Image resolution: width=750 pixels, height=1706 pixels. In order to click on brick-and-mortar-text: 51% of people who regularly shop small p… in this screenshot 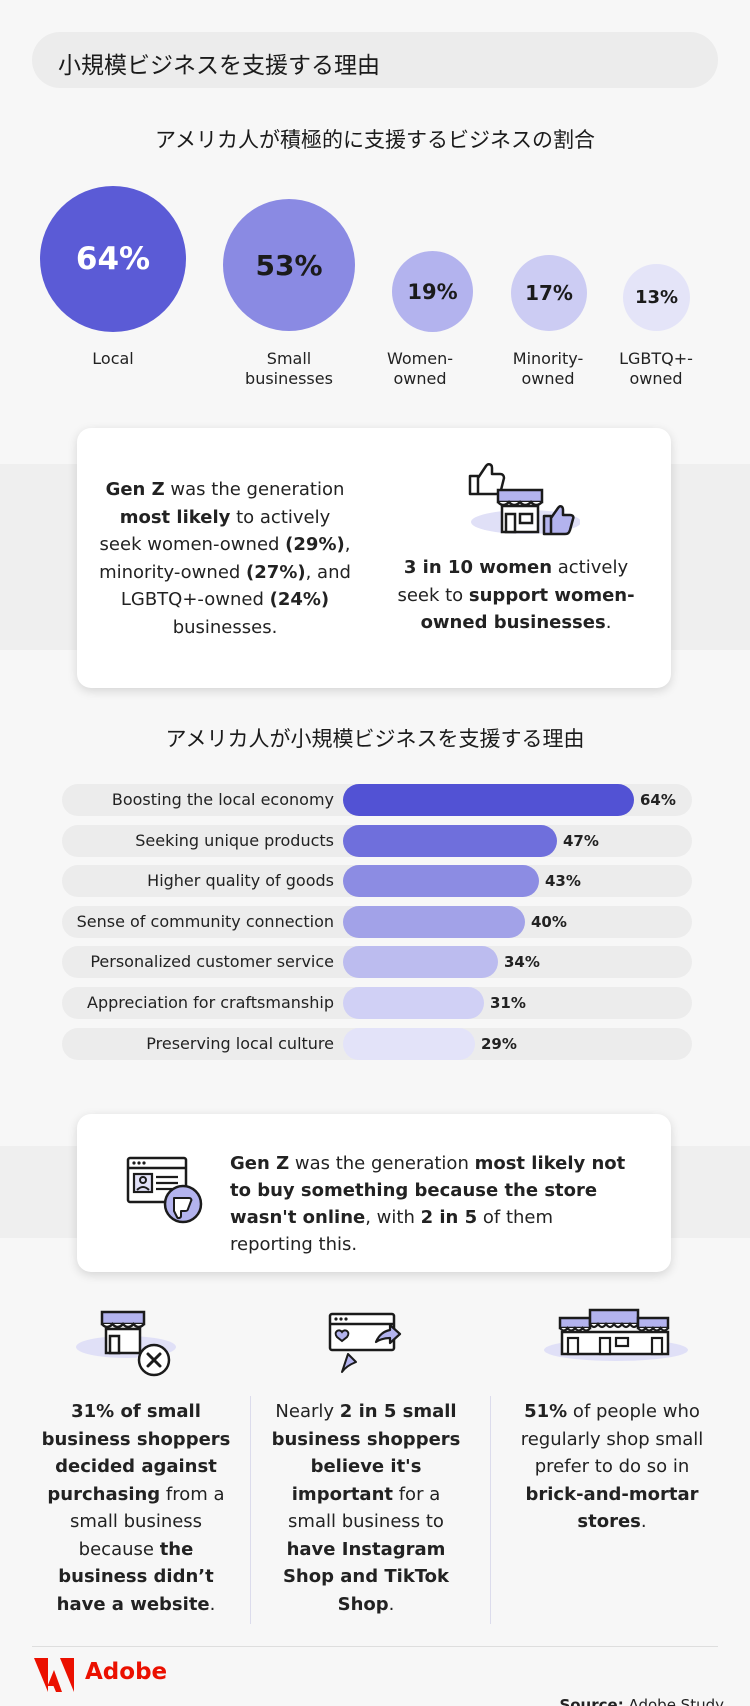, I will do `click(612, 1466)`.